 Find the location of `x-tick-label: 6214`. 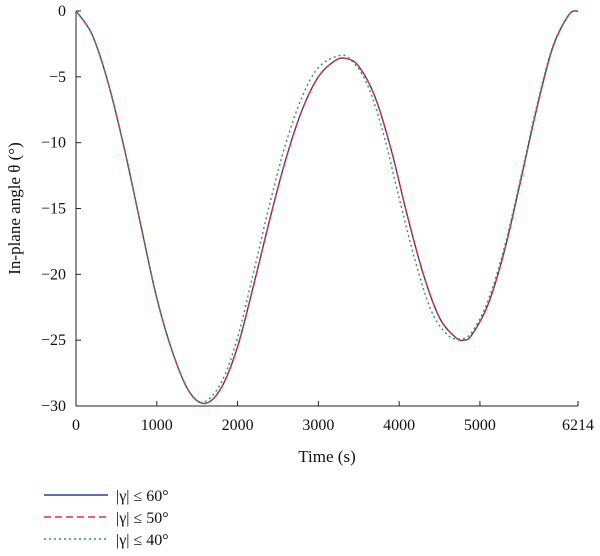

x-tick-label: 6214 is located at coordinates (578, 425).